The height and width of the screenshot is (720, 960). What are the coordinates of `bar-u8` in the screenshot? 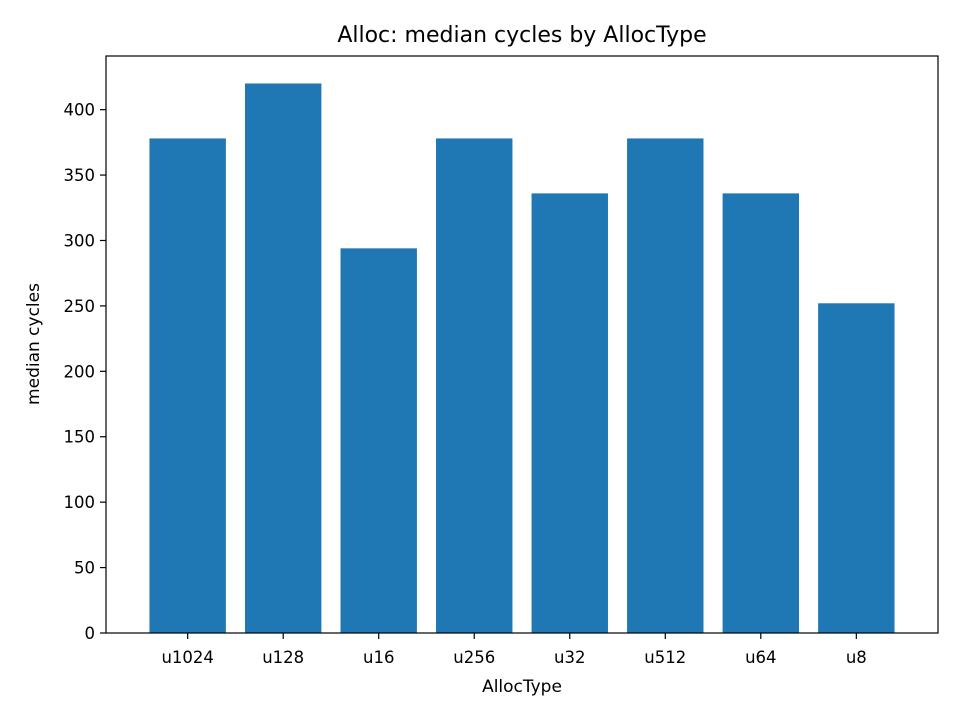 It's located at (856, 468).